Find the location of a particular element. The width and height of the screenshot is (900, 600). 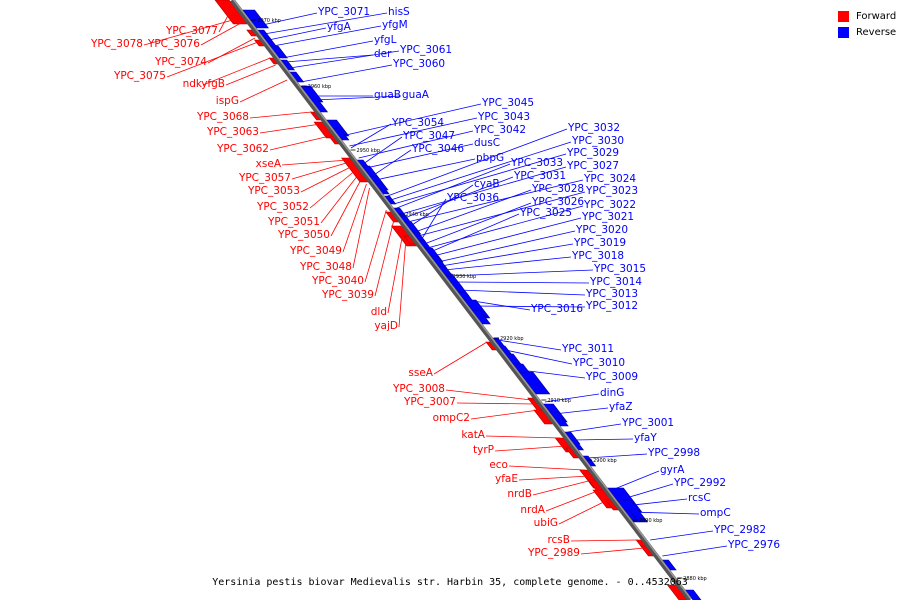

tick-label: 2940 kbp is located at coordinates (417, 215).